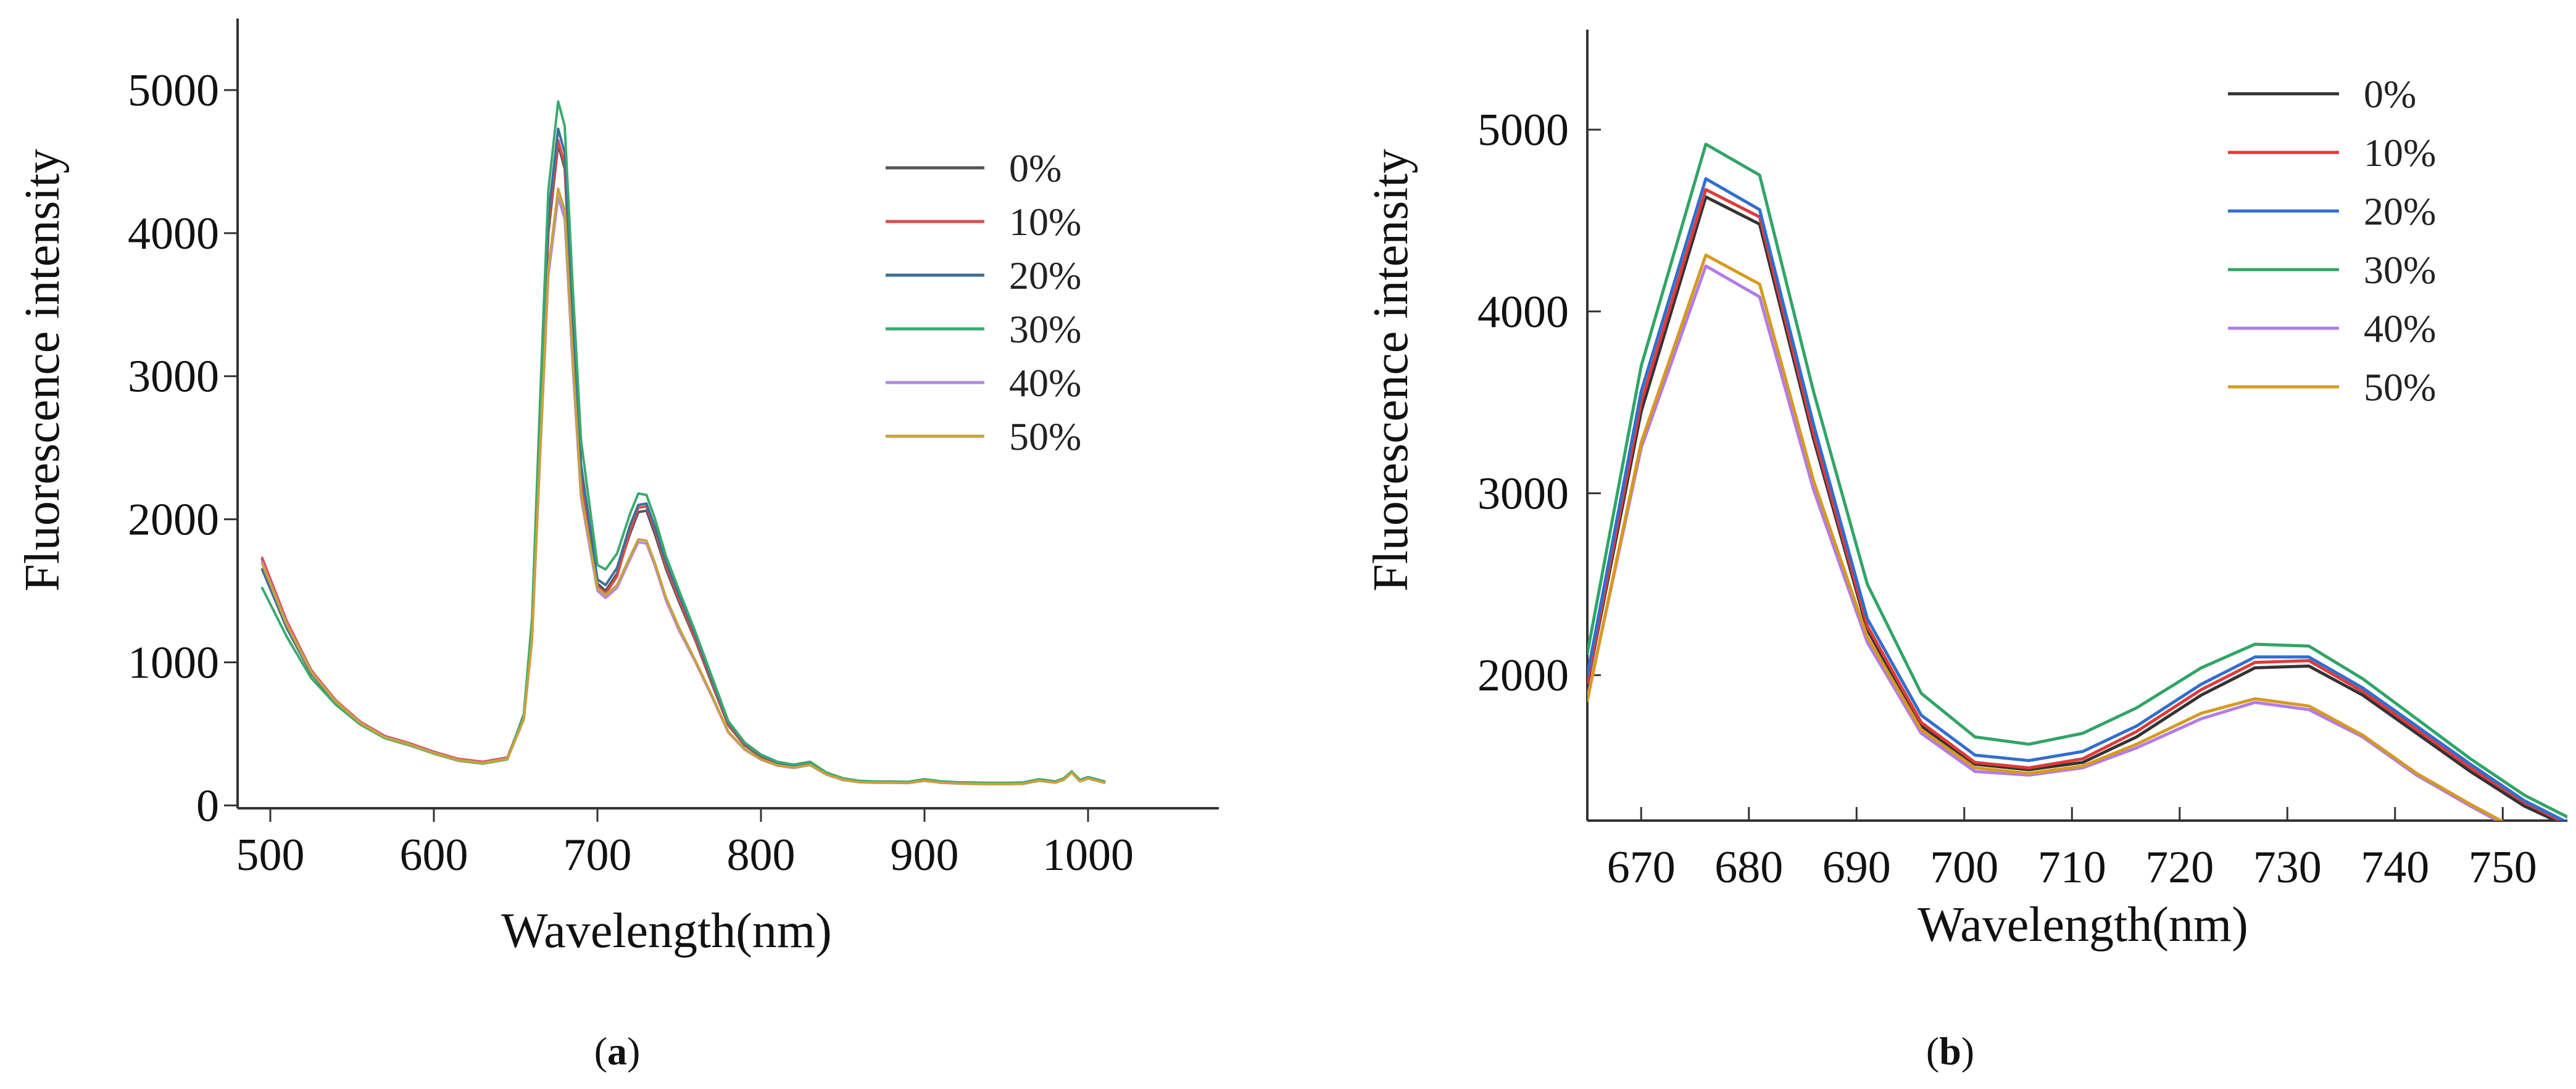 The height and width of the screenshot is (1089, 2576). I want to click on panel-b-y-tick-label: 5000, so click(1523, 130).